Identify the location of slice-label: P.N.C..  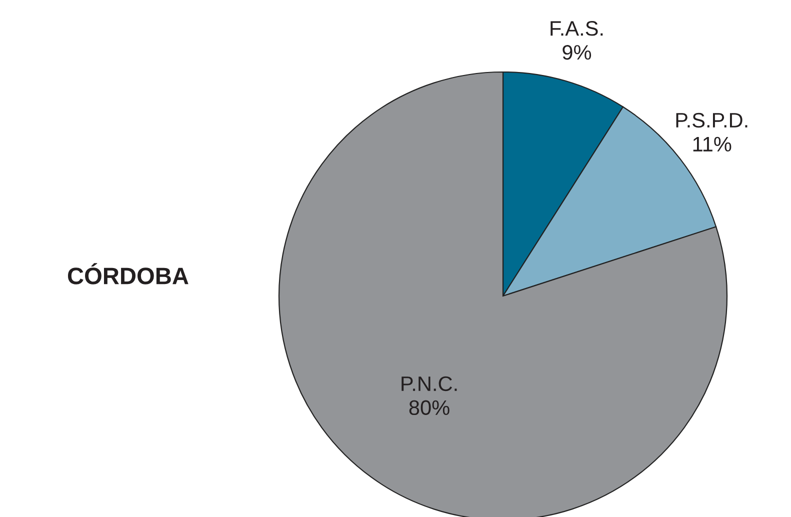
(429, 384).